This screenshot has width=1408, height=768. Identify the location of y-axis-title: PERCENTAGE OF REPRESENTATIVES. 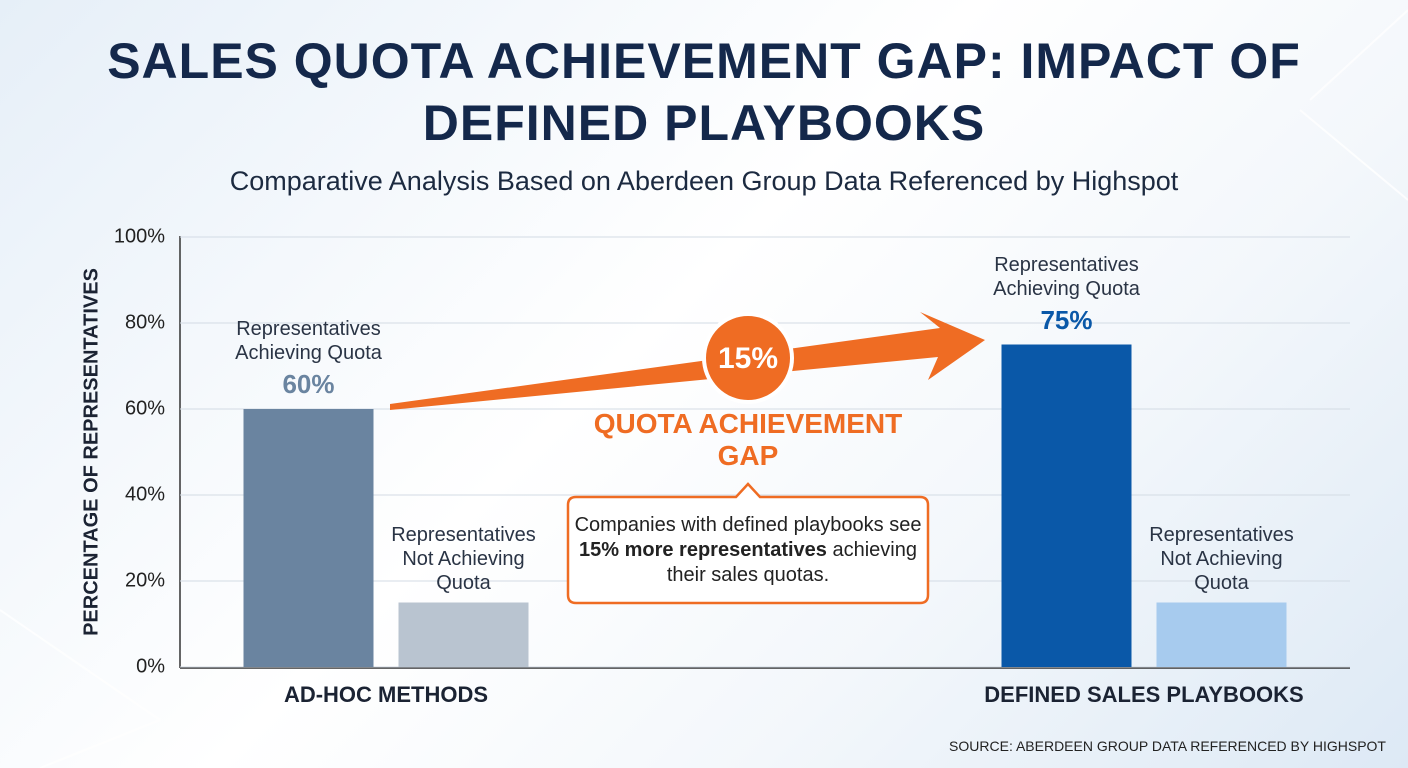
(91, 452).